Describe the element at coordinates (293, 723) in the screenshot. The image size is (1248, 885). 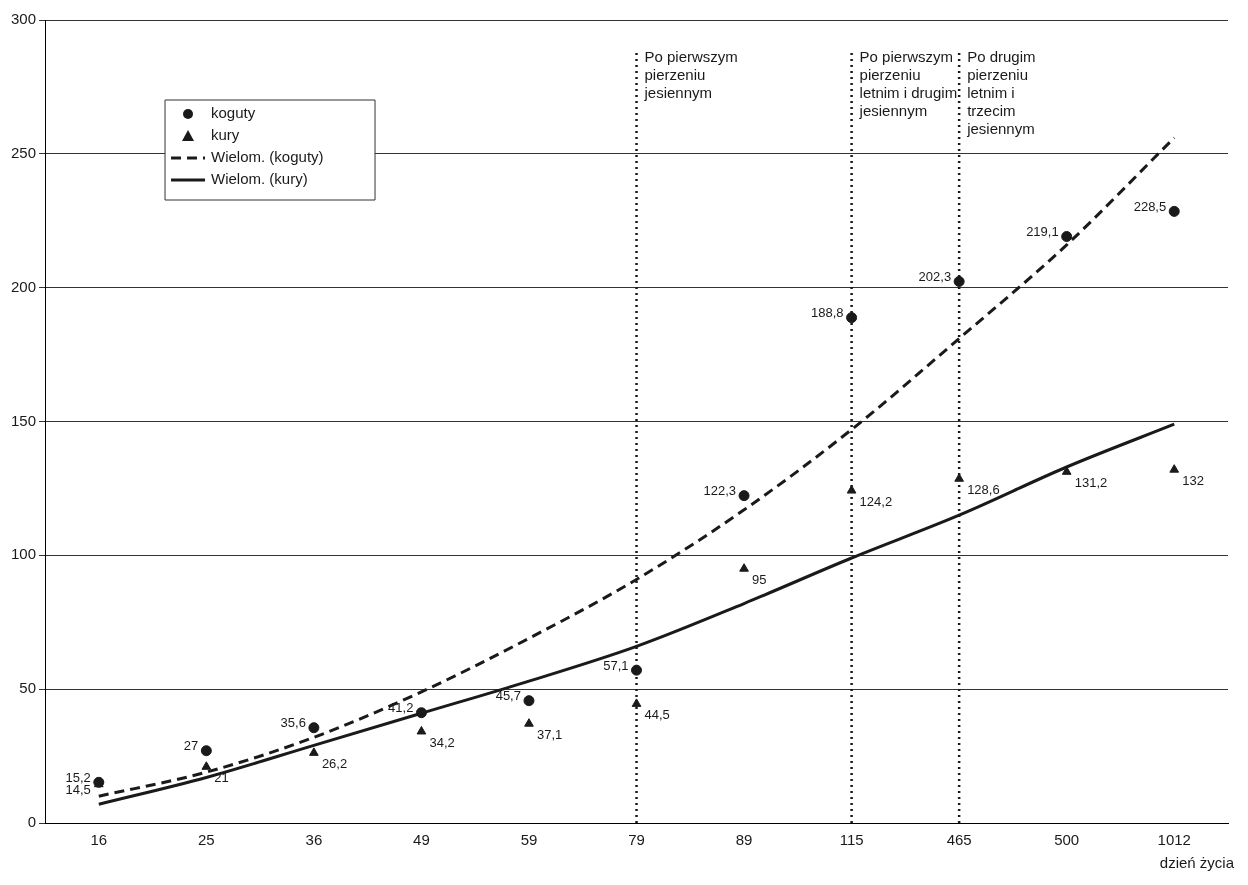
I see `data-label: 35,6` at that location.